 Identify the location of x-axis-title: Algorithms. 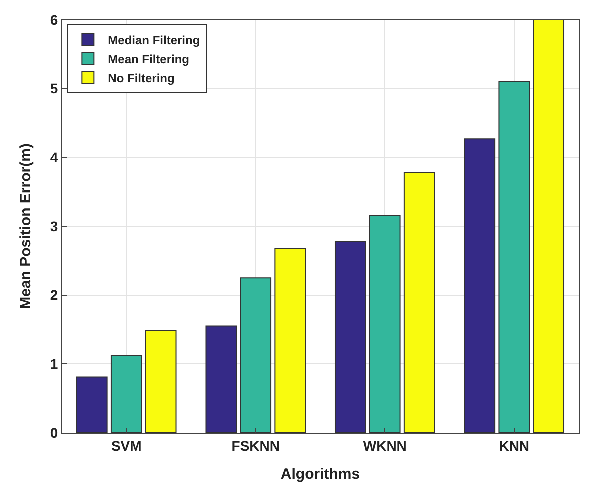
(320, 474).